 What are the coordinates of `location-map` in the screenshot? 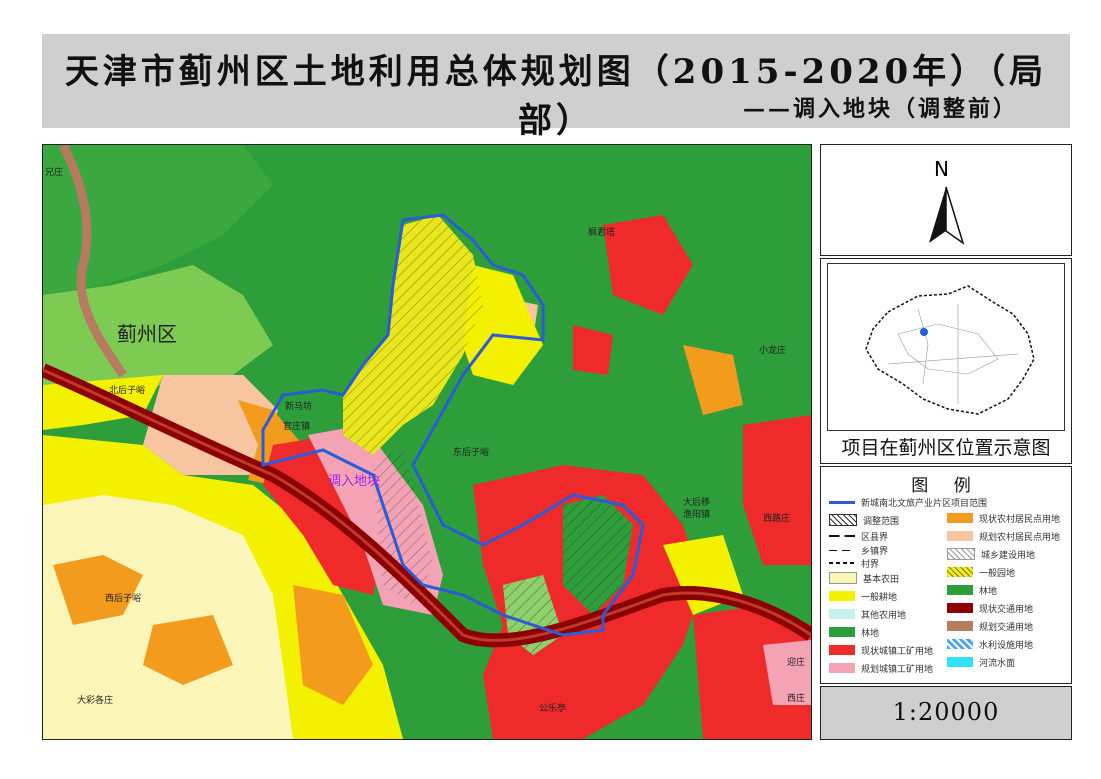 It's located at (946, 347).